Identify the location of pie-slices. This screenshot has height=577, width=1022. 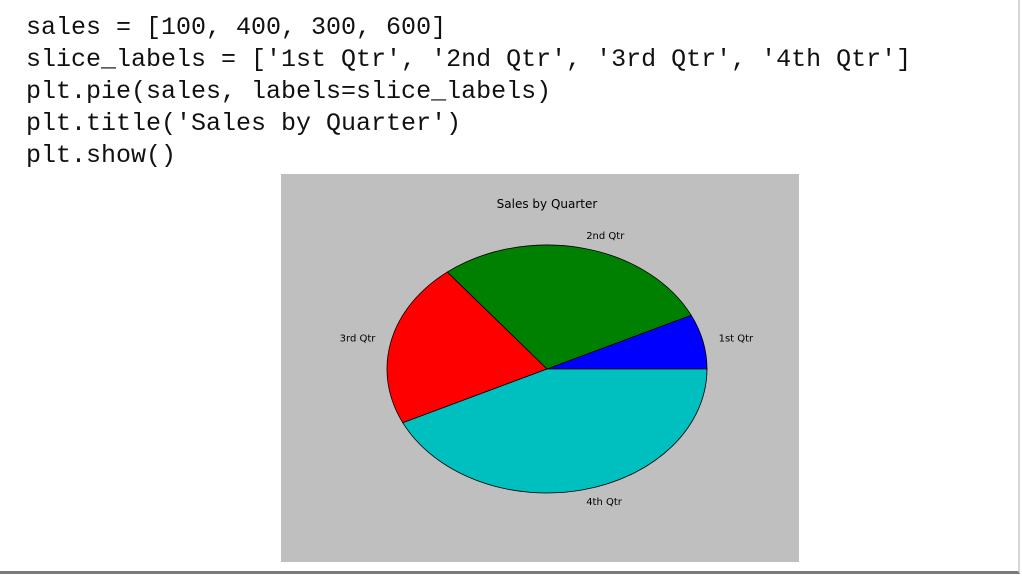
(547, 369).